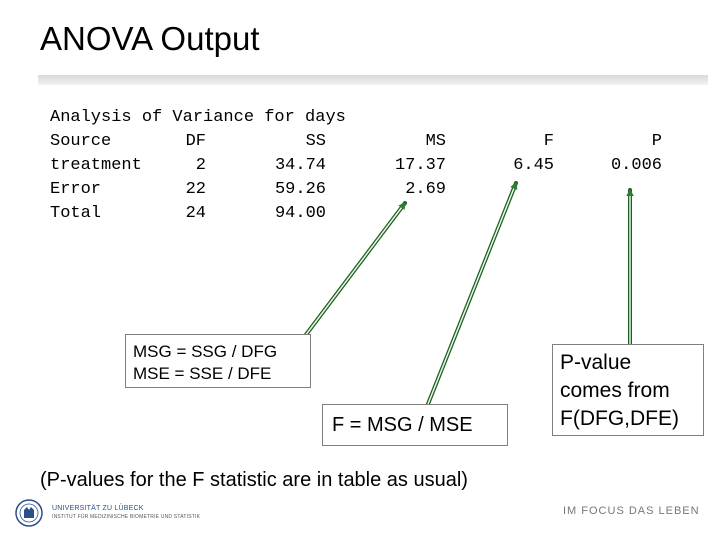 This screenshot has width=720, height=540. What do you see at coordinates (150, 38) in the screenshot?
I see `slide-title: ANOVA Output` at bounding box center [150, 38].